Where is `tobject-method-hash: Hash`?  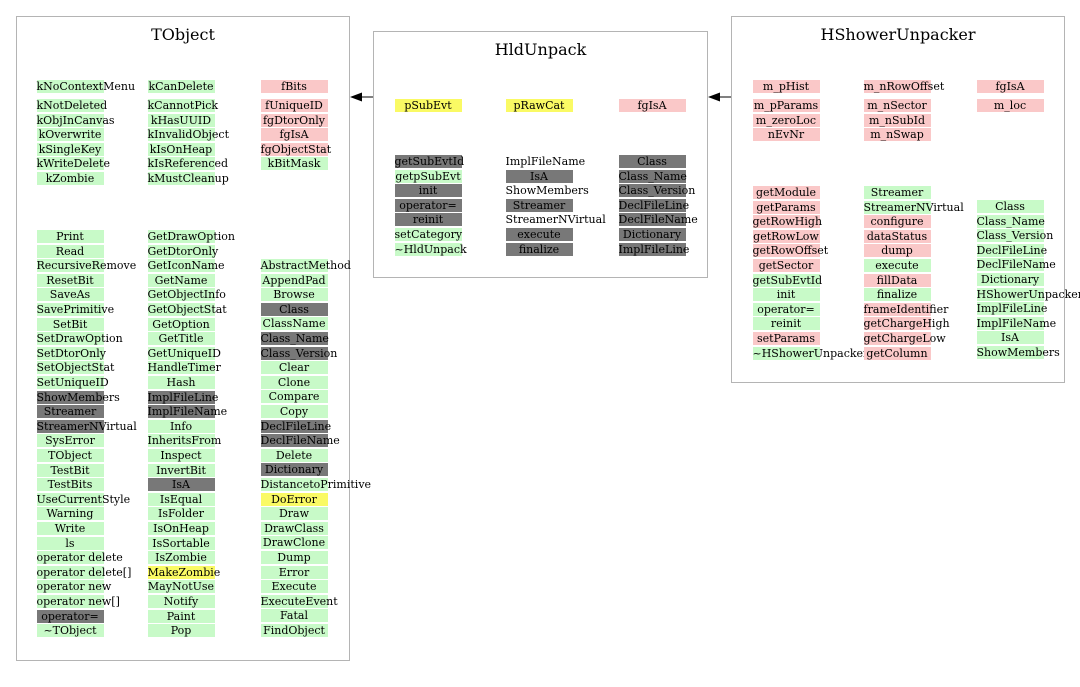 tobject-method-hash: Hash is located at coordinates (181, 382).